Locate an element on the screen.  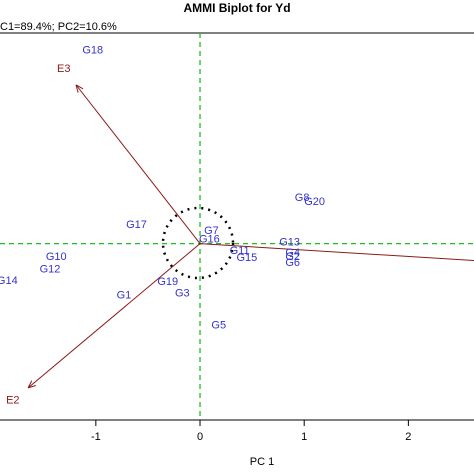
genotype-label: G6 is located at coordinates (292, 263).